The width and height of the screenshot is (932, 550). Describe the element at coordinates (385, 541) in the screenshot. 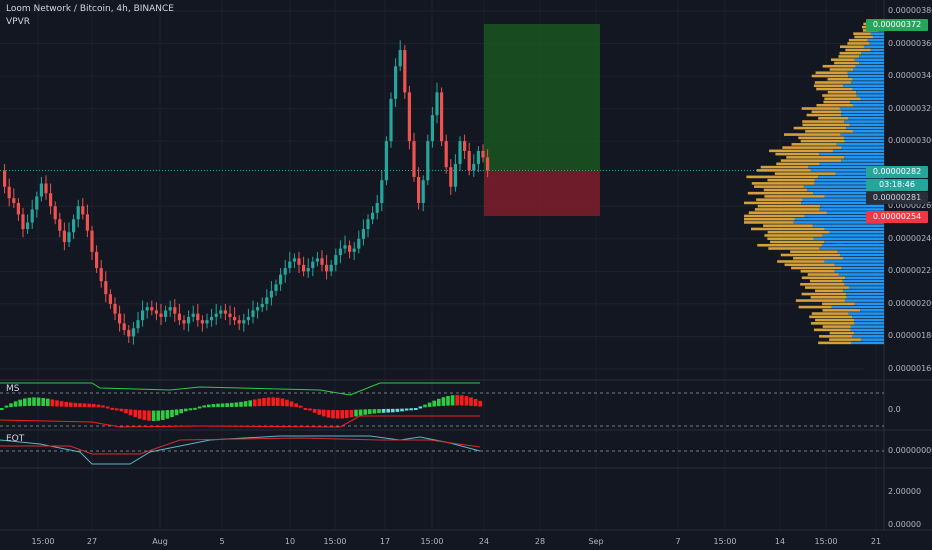

I see `time-tick-label: 17` at that location.